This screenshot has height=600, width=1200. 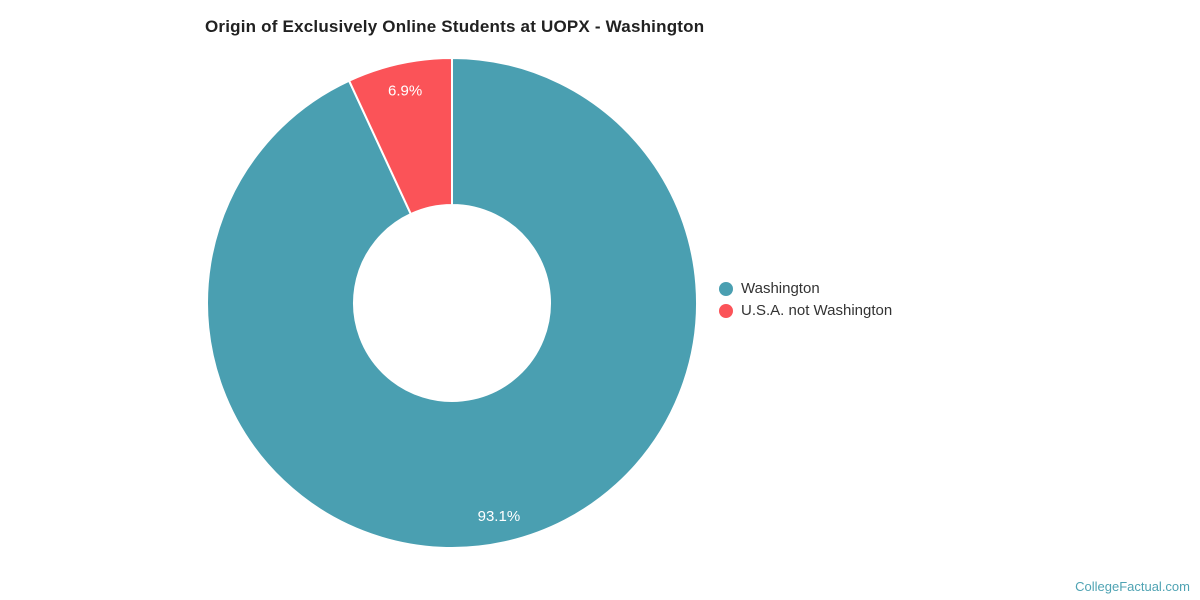 I want to click on watermark-link: CollegeFactual.com, so click(x=1132, y=586).